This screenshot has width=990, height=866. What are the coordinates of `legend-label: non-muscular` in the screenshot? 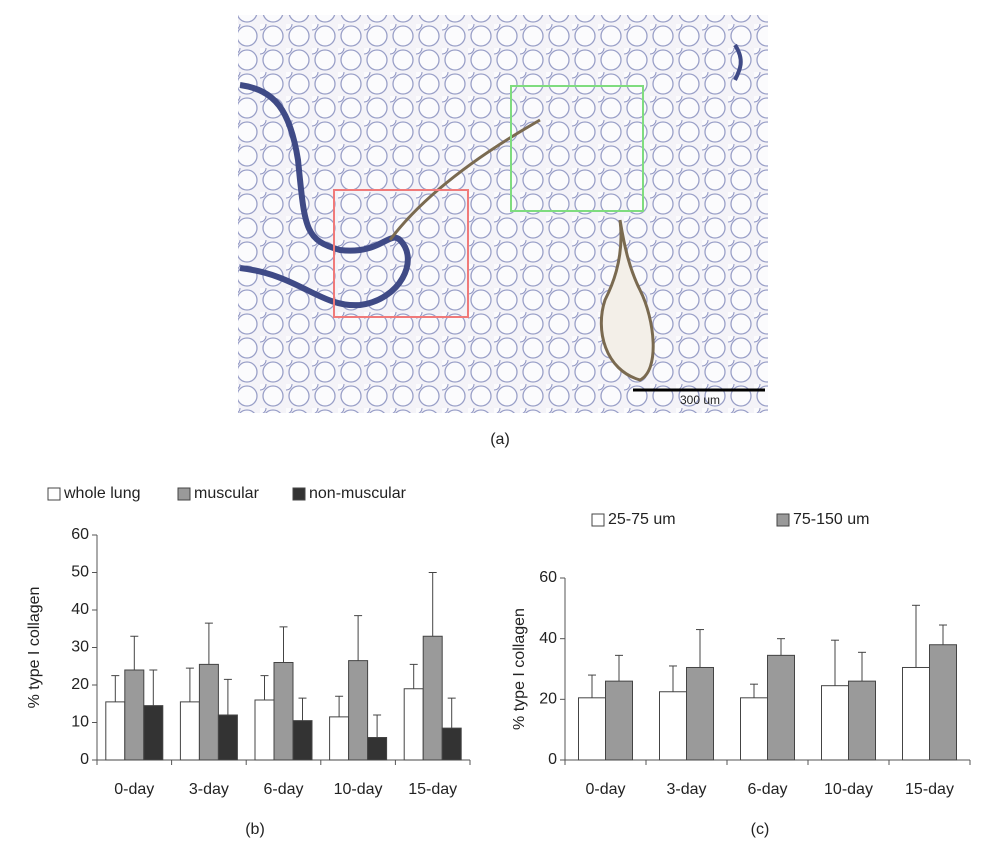 It's located at (358, 493).